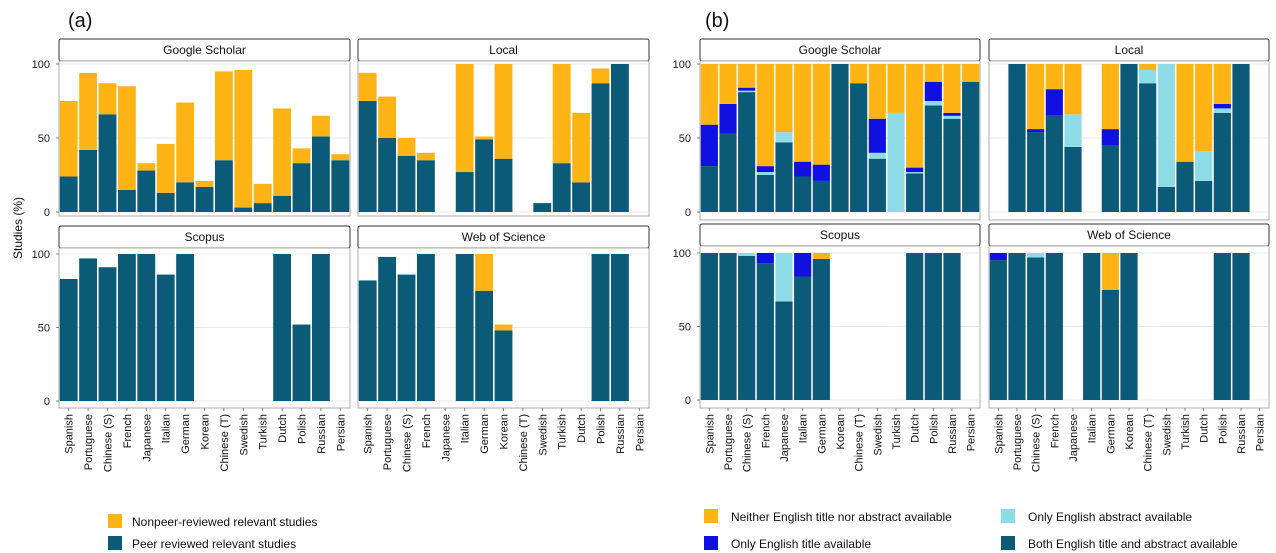 This screenshot has width=1276, height=553. Describe the element at coordinates (115, 543) in the screenshot. I see `legend-swatch` at that location.